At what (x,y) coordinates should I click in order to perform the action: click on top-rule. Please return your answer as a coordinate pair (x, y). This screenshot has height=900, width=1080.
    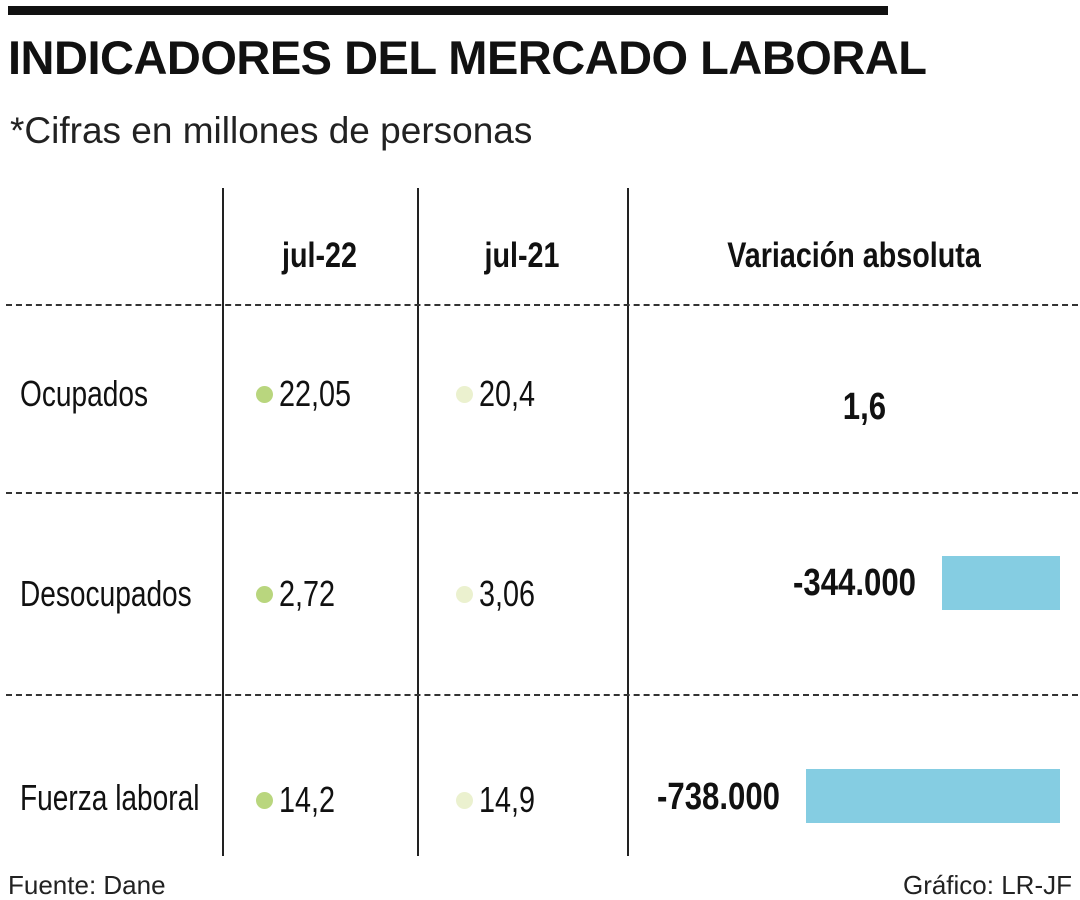
    Looking at the image, I should click on (448, 10).